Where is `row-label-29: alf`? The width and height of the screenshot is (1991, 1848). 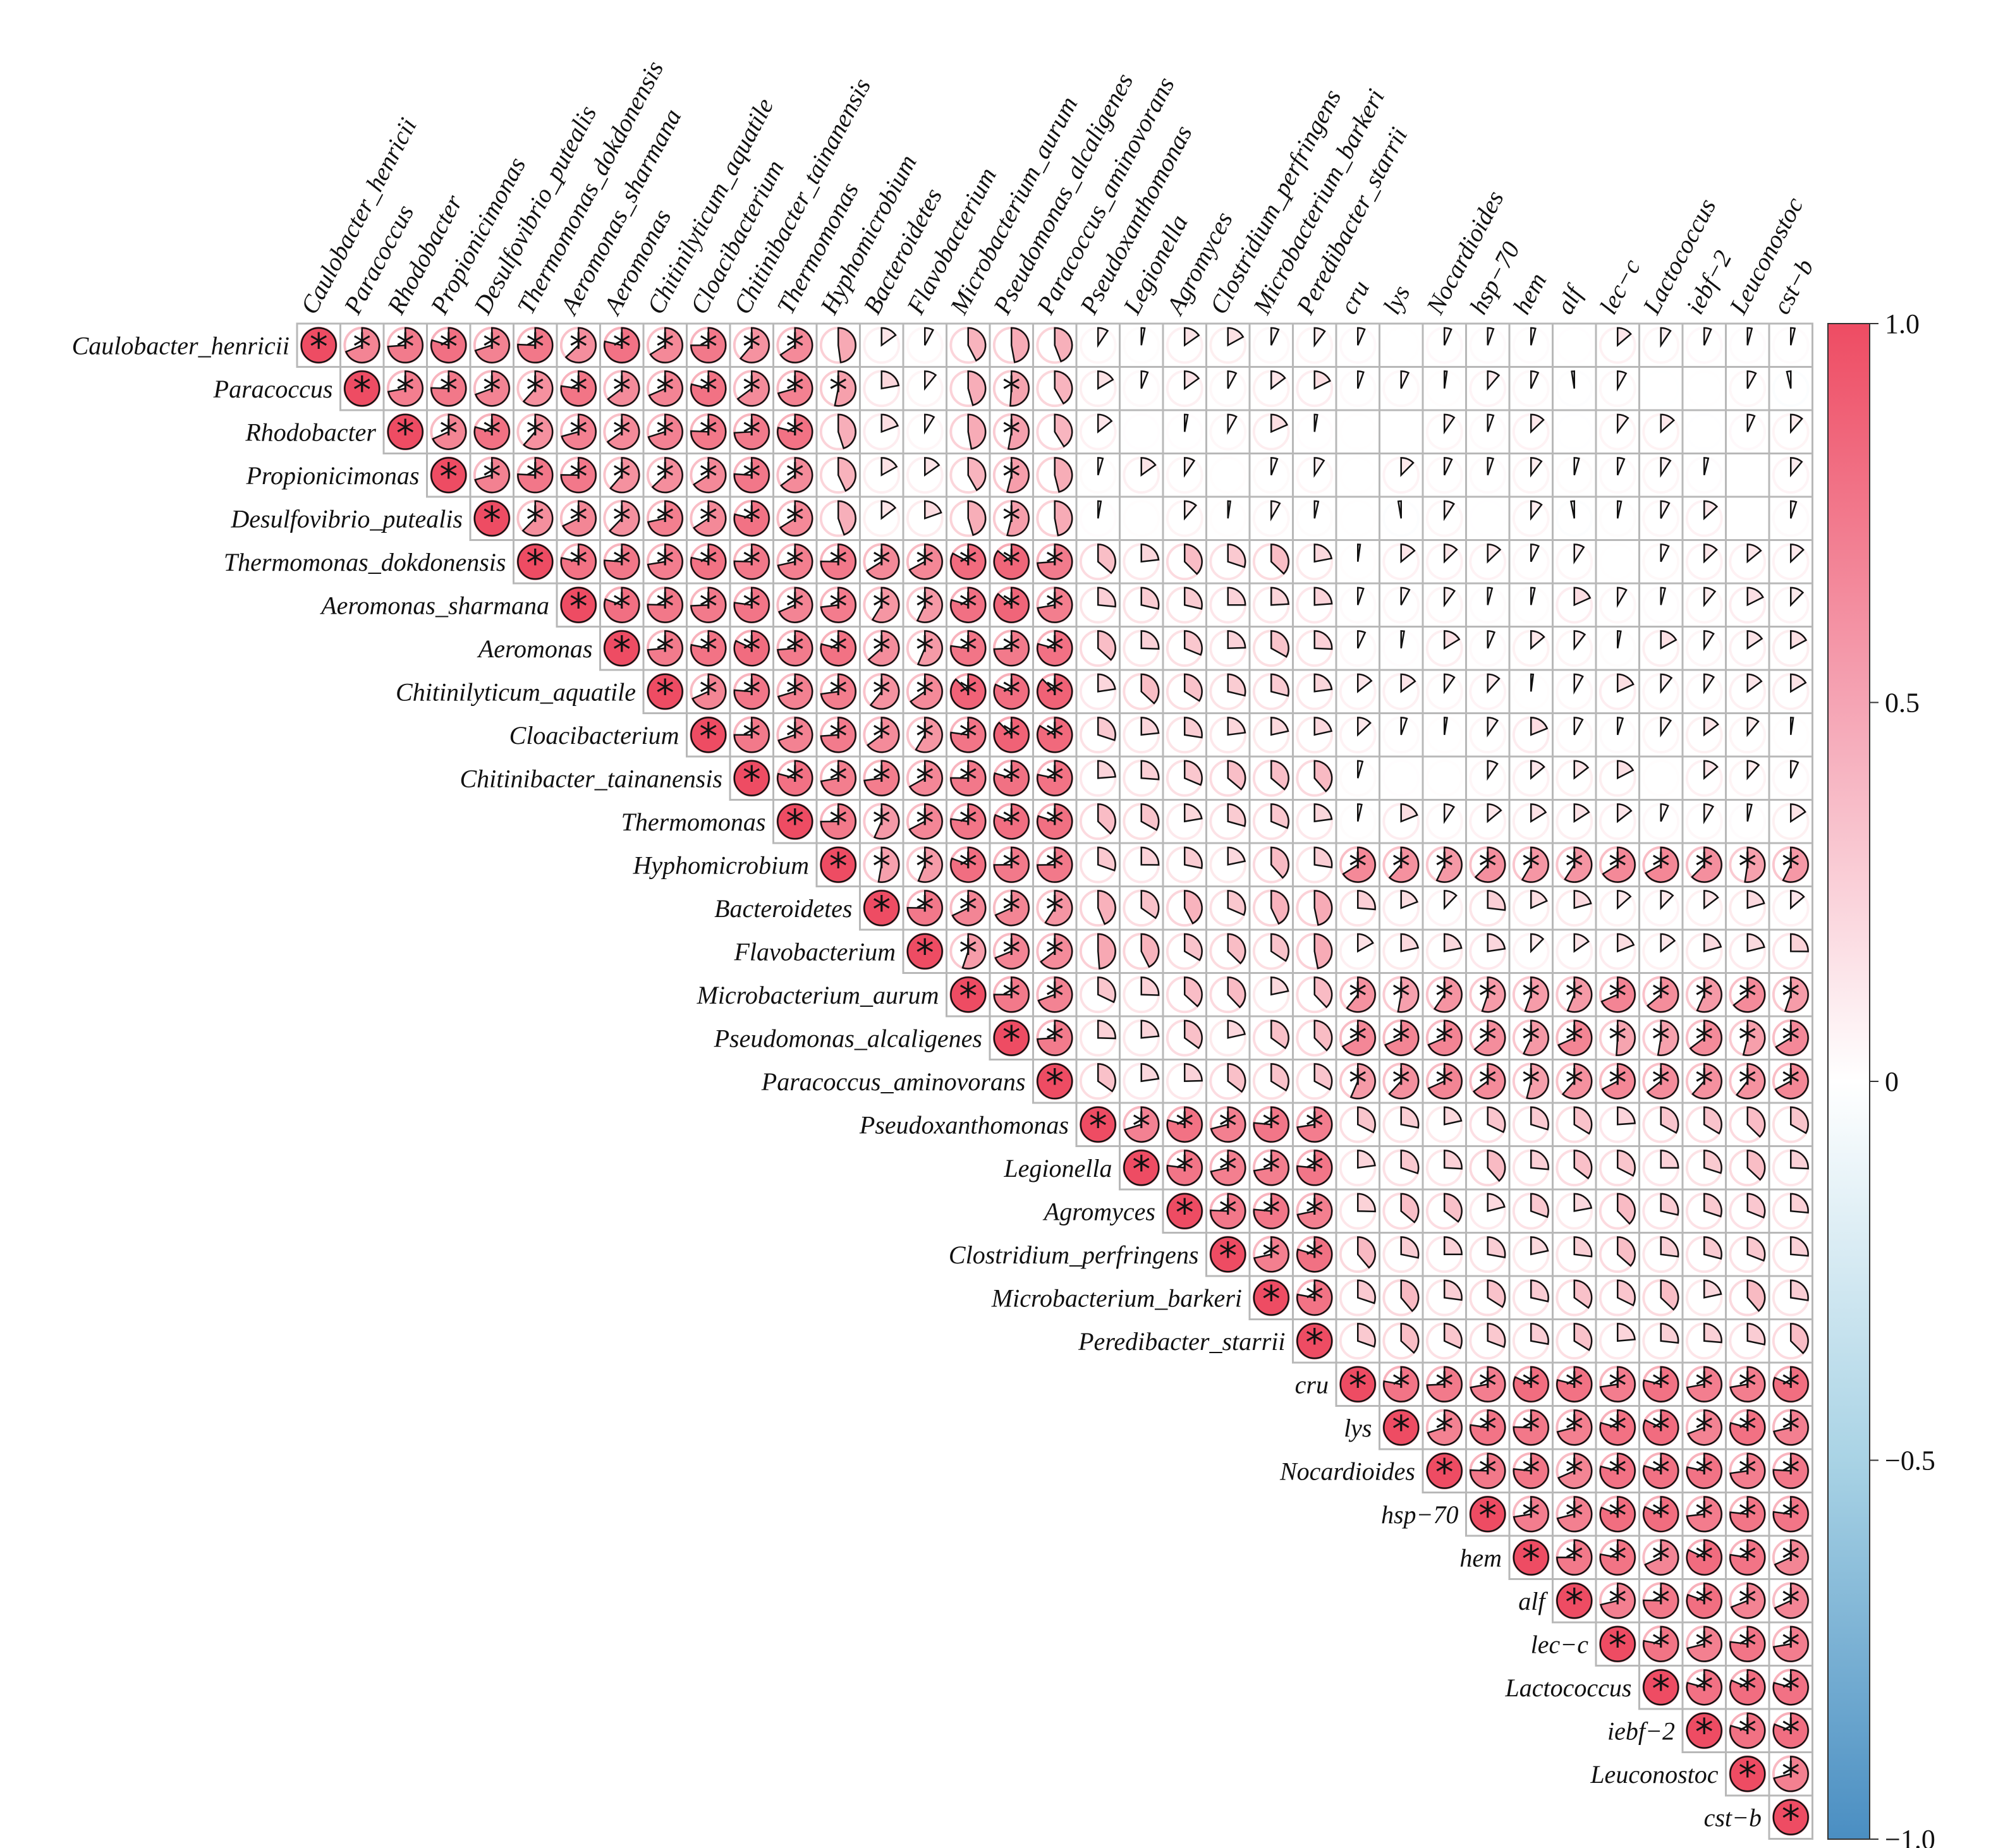 row-label-29: alf is located at coordinates (1533, 1601).